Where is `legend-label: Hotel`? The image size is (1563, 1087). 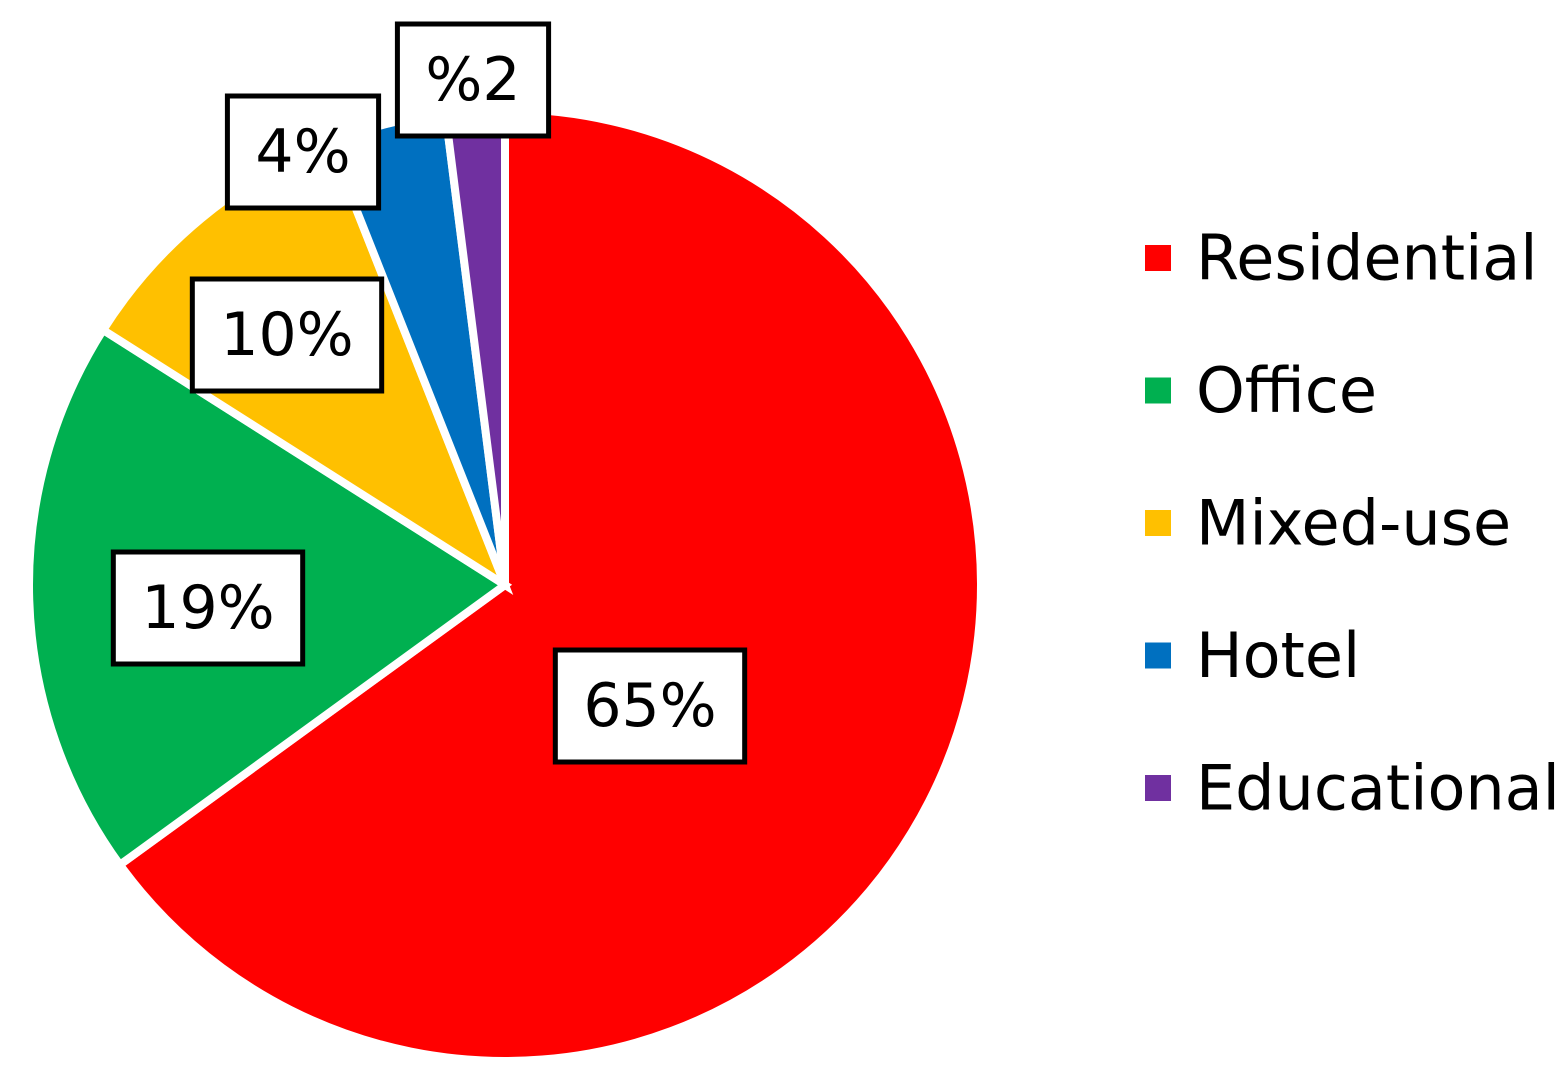 legend-label: Hotel is located at coordinates (1278, 655).